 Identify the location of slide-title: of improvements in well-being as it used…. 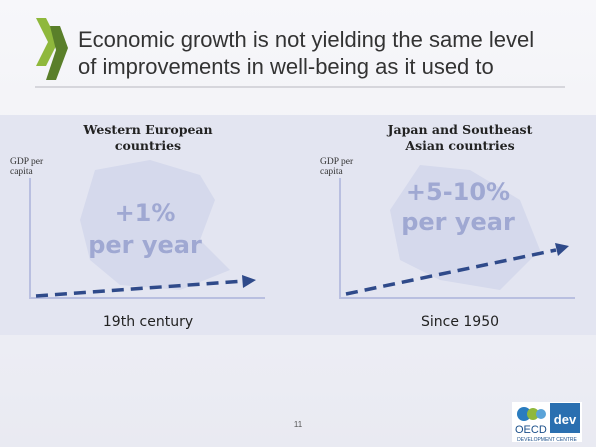
(286, 66).